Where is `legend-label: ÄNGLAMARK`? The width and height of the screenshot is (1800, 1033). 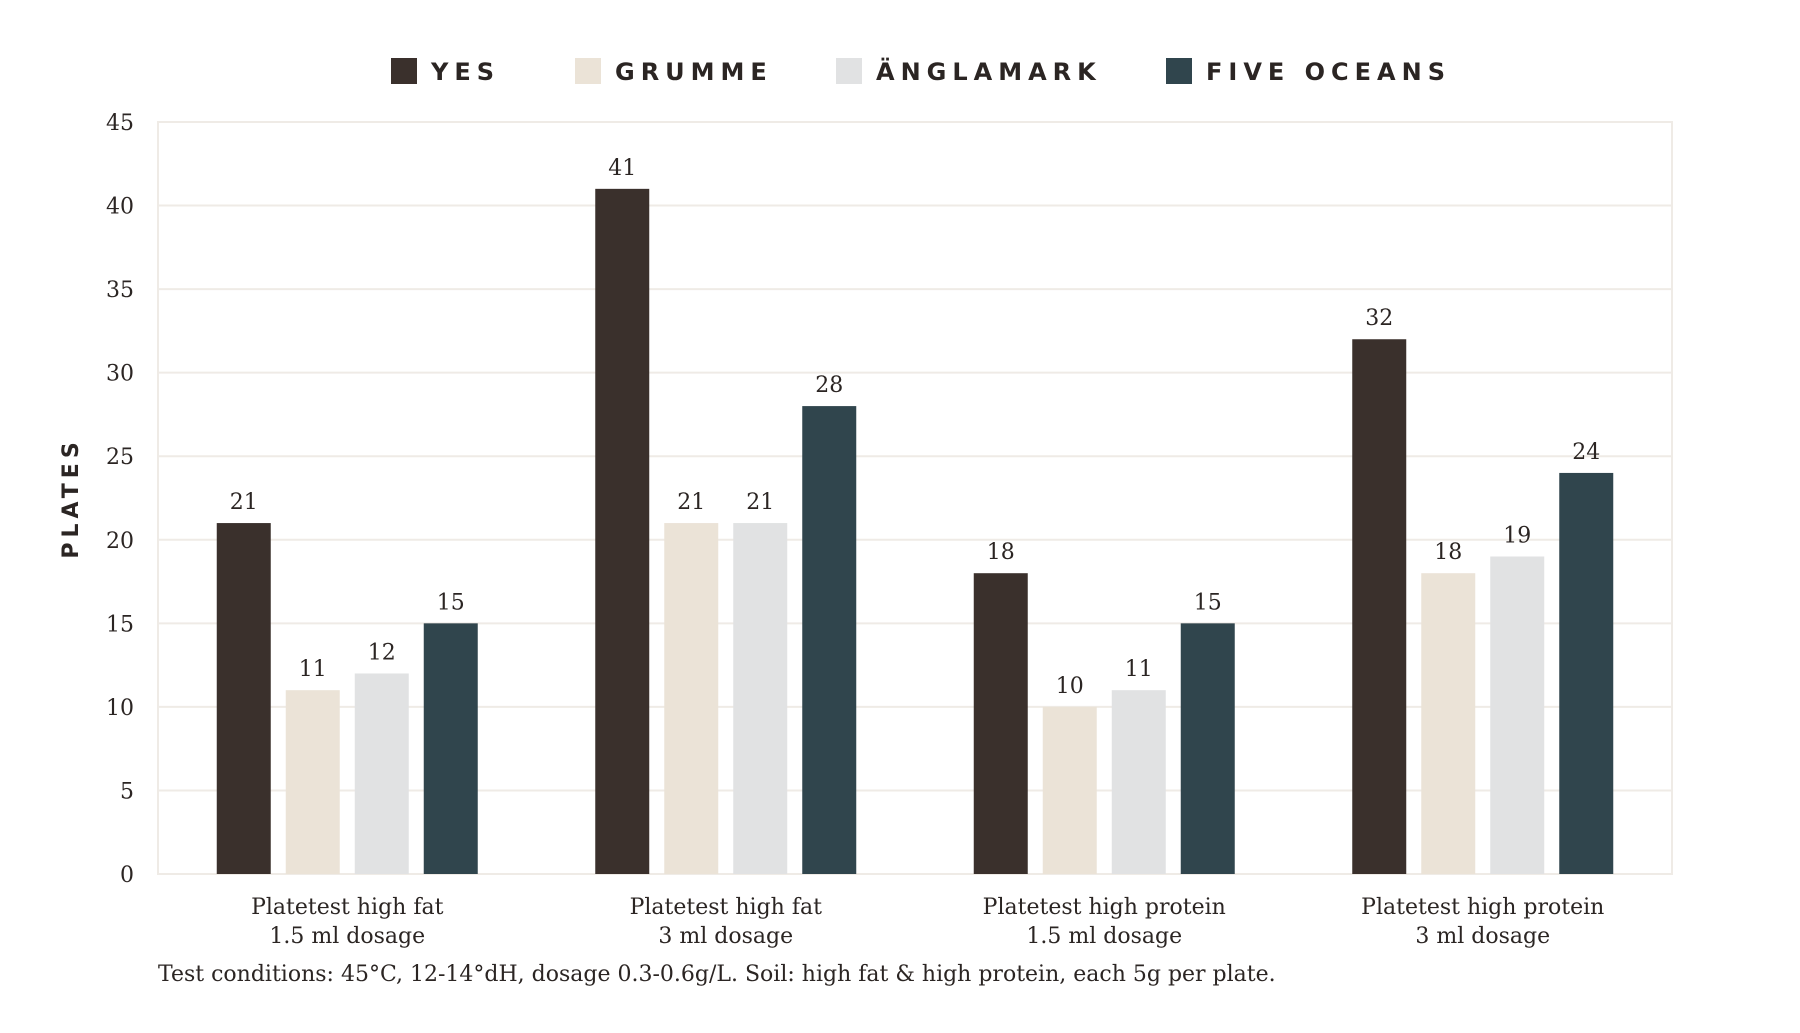
legend-label: ÄNGLAMARK is located at coordinates (989, 71).